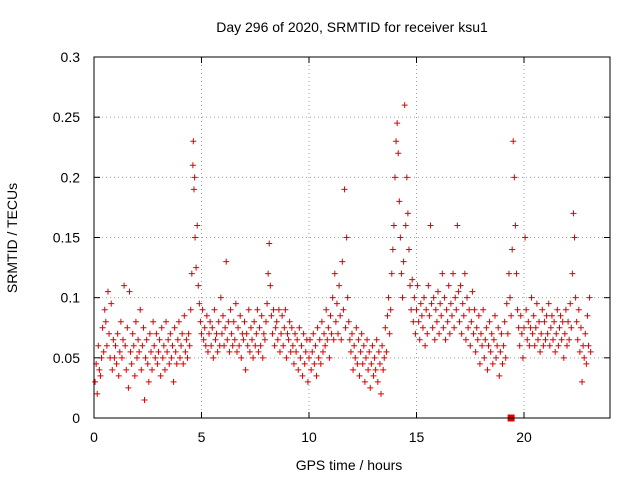  What do you see at coordinates (66, 358) in the screenshot?
I see `y-tick-label: 0.05` at bounding box center [66, 358].